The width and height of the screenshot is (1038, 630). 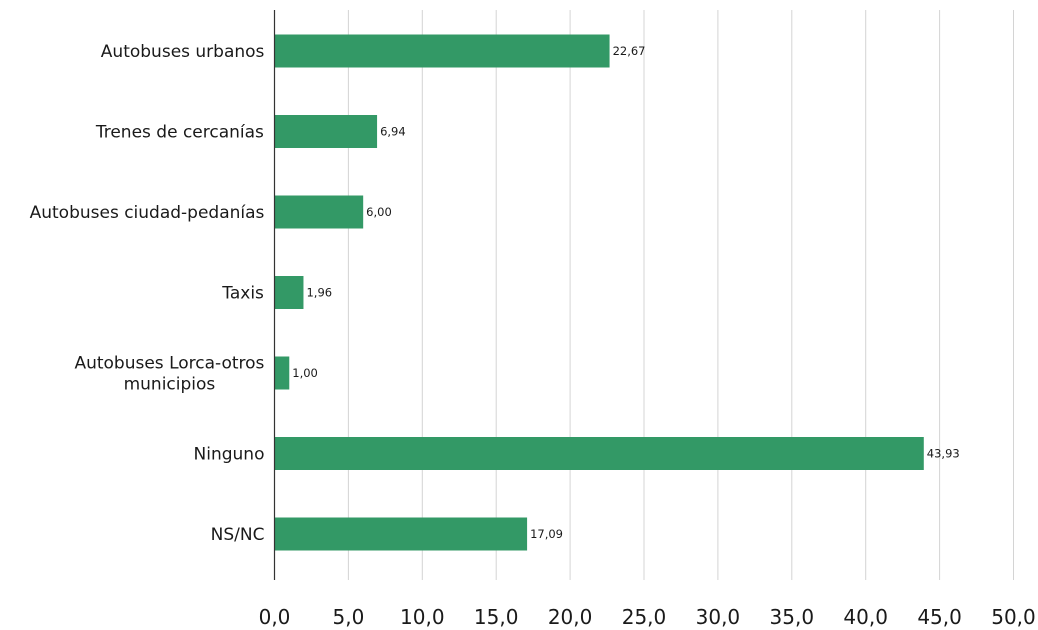 I want to click on data-label-6: 17,09, so click(x=546, y=534).